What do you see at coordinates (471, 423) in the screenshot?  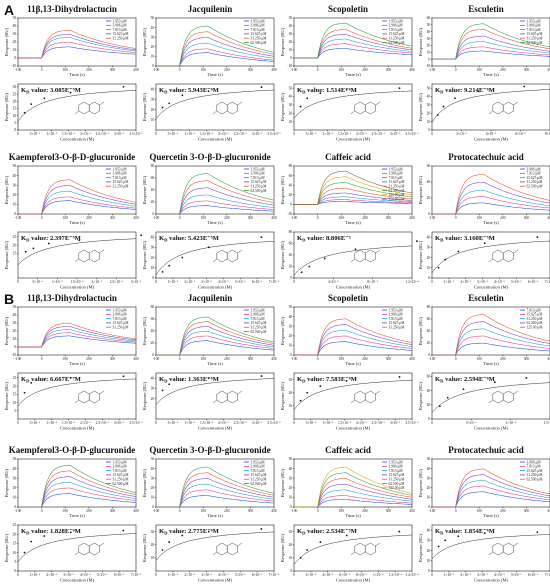 I see `x-tick-label: 5×10⁻⁶` at bounding box center [471, 423].